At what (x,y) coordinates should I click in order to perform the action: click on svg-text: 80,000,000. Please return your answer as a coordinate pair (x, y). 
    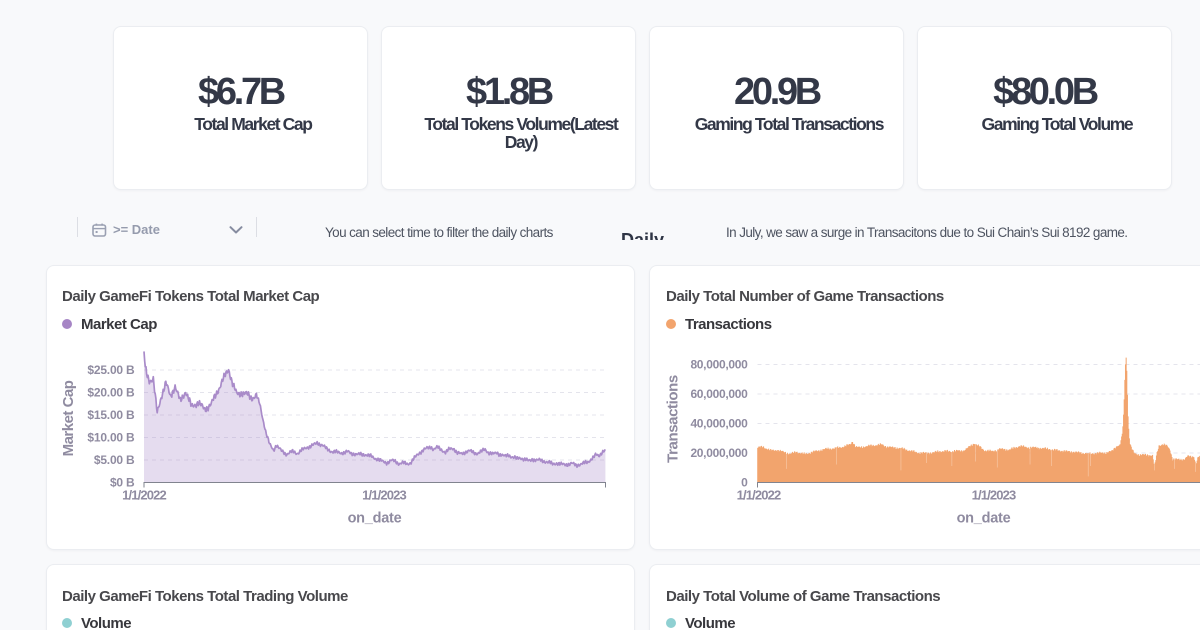
    Looking at the image, I should click on (719, 365).